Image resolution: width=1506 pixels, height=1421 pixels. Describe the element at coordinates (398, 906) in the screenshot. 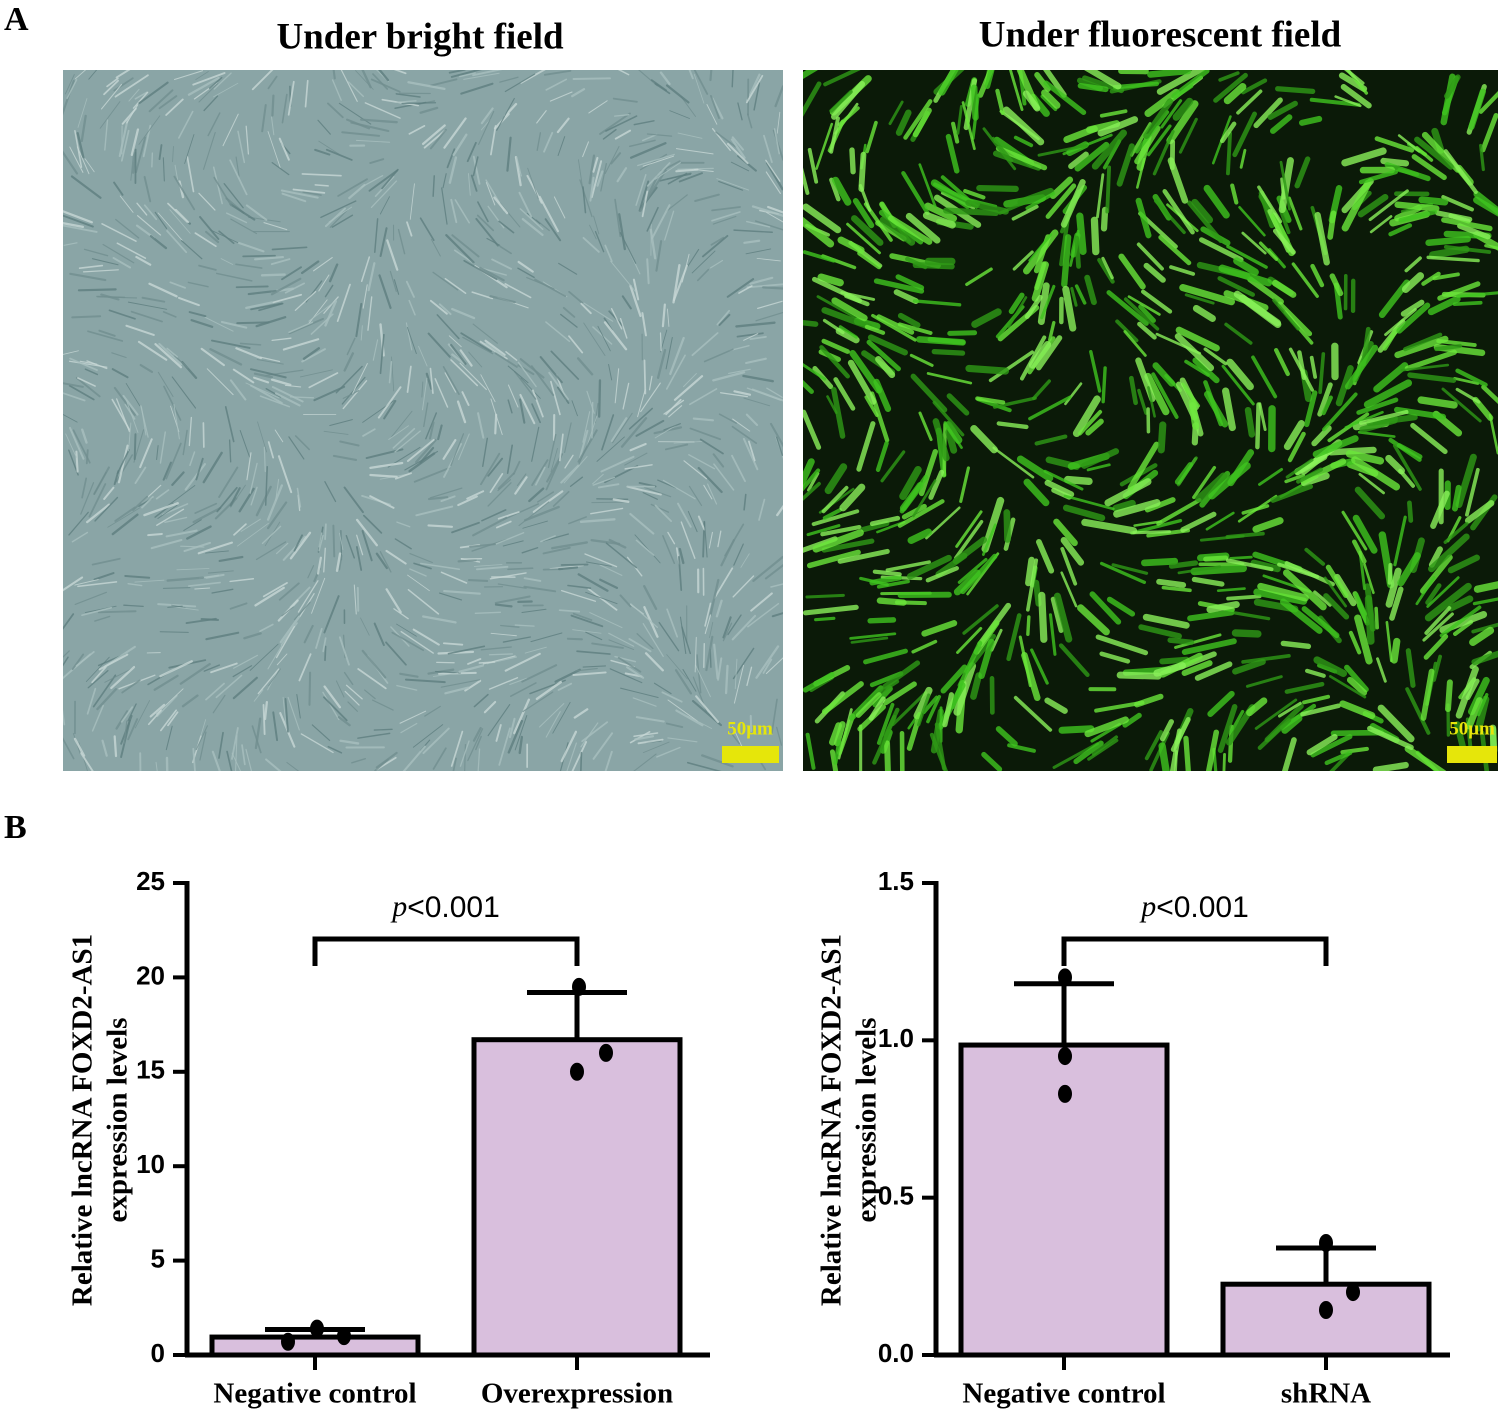

I see `annotation-italic: p` at that location.